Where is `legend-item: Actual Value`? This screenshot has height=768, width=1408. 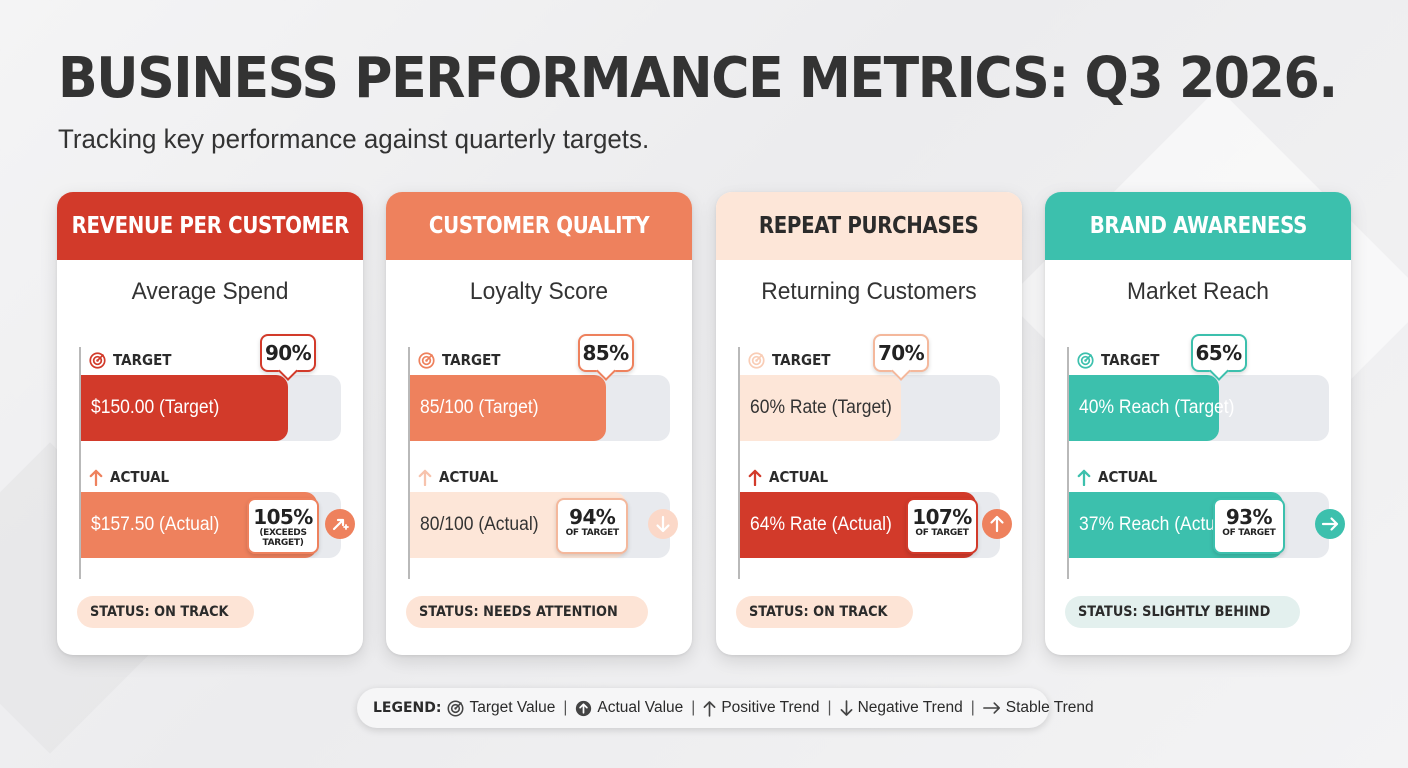
legend-item: Actual Value is located at coordinates (629, 708).